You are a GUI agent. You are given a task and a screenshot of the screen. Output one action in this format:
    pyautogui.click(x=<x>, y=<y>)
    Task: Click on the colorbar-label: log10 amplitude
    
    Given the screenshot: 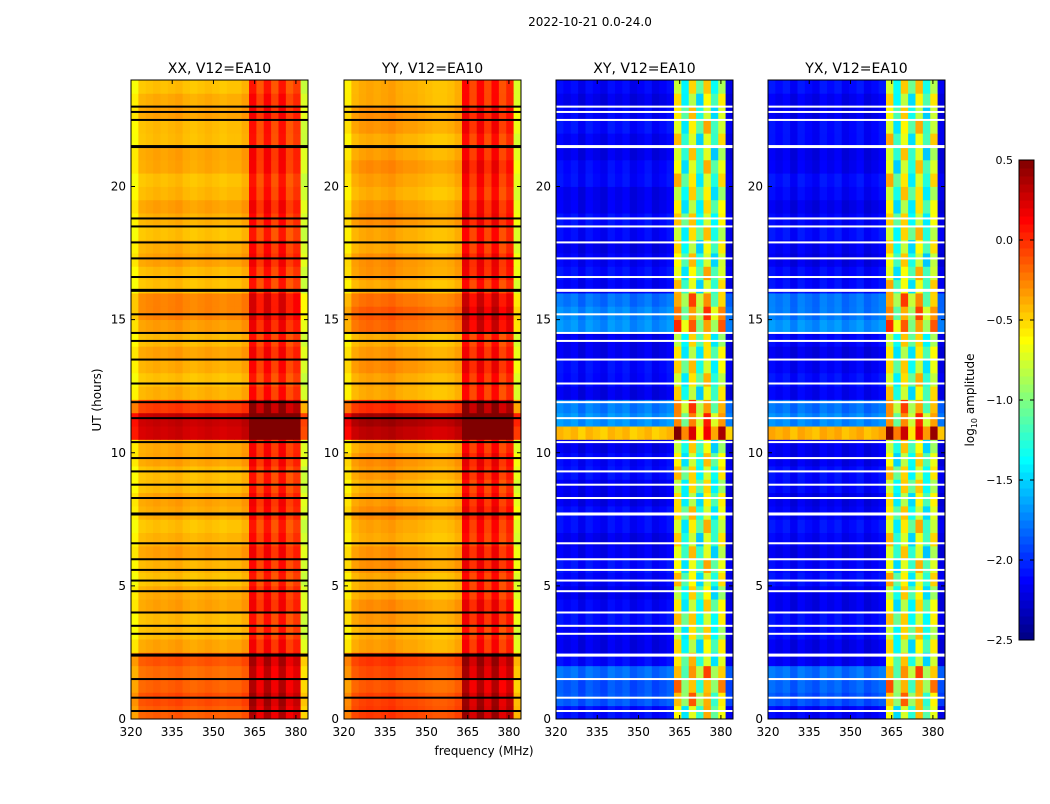 What is the action you would take?
    pyautogui.click(x=971, y=400)
    